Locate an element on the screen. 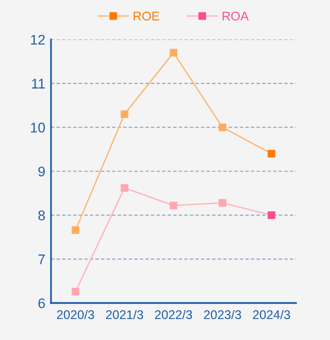  y-tick-label: 7 is located at coordinates (41, 259).